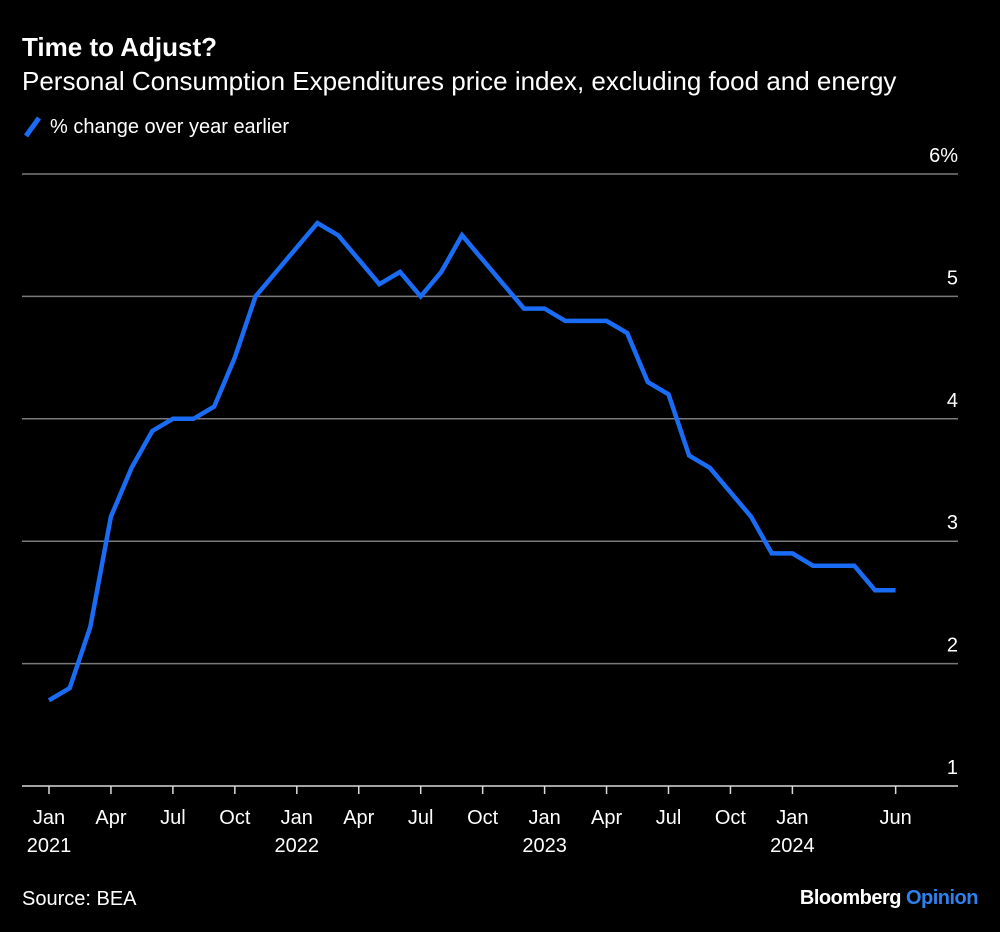 The width and height of the screenshot is (1000, 932). Describe the element at coordinates (119, 47) in the screenshot. I see `chart-title: Time to Adjust?` at that location.